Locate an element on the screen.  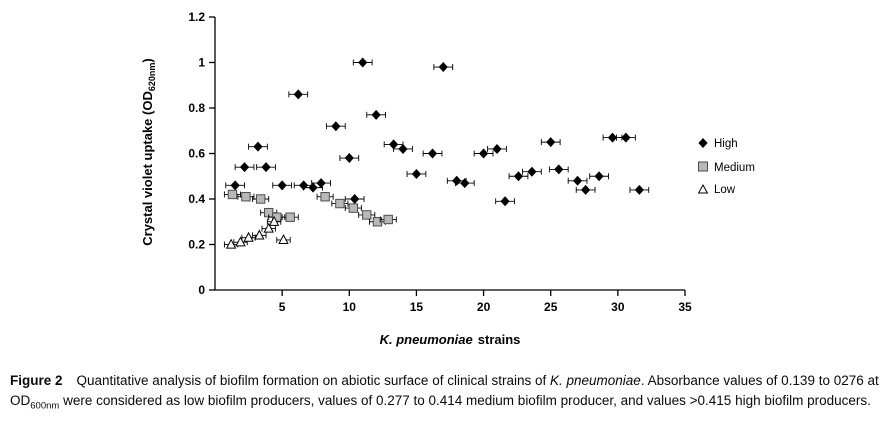
y-tick-label: 1.2 is located at coordinates (196, 17).